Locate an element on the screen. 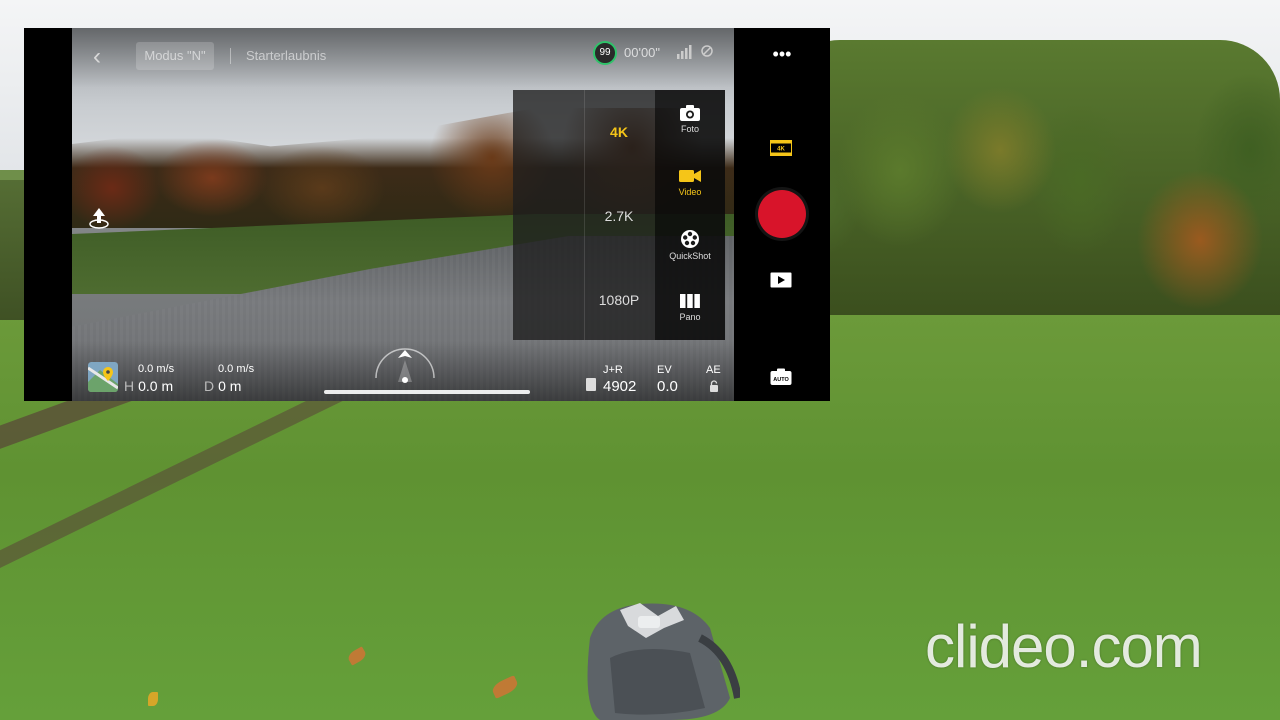 The width and height of the screenshot is (1280, 720). video-resolution-icon: 4K is located at coordinates (781, 148).